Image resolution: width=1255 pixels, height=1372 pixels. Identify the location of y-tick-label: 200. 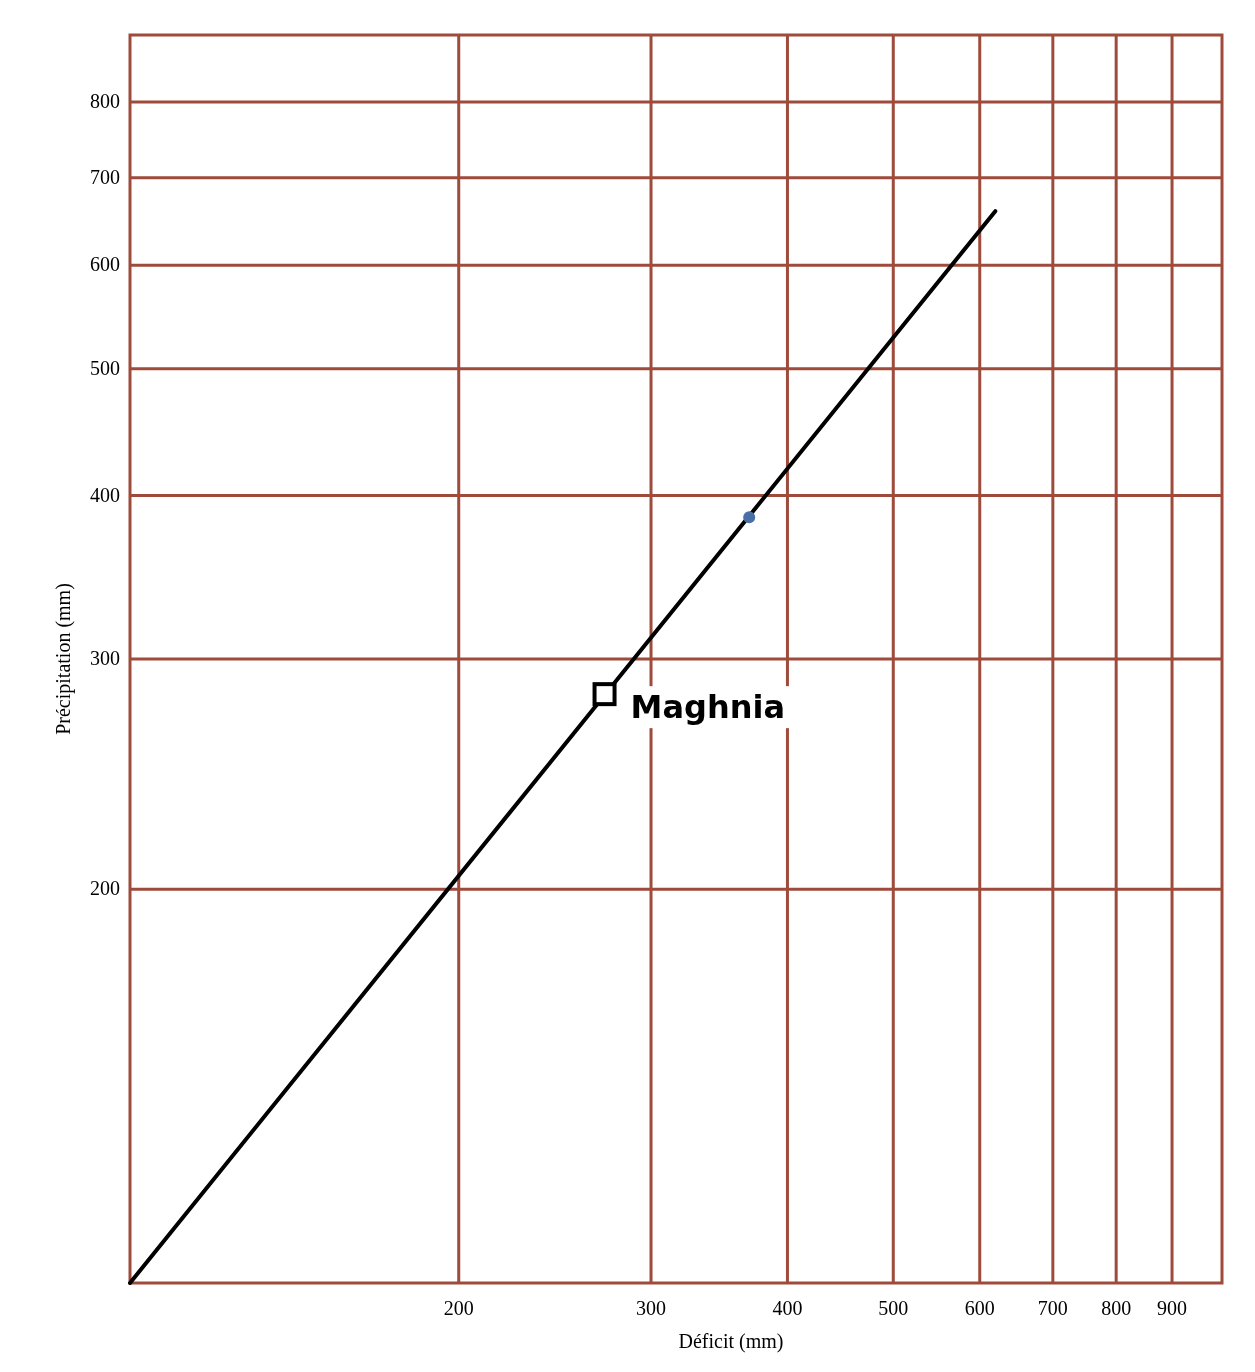
(105, 888).